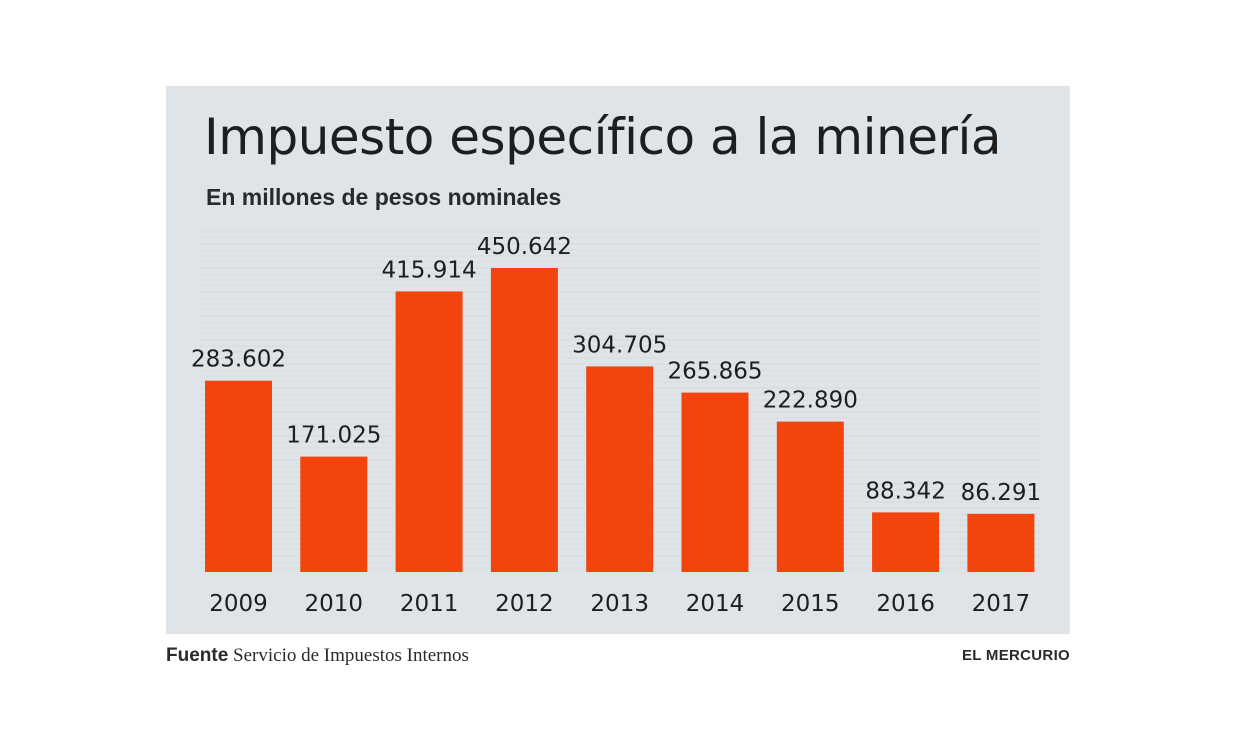 This screenshot has width=1240, height=756. I want to click on bar-2013, so click(620, 469).